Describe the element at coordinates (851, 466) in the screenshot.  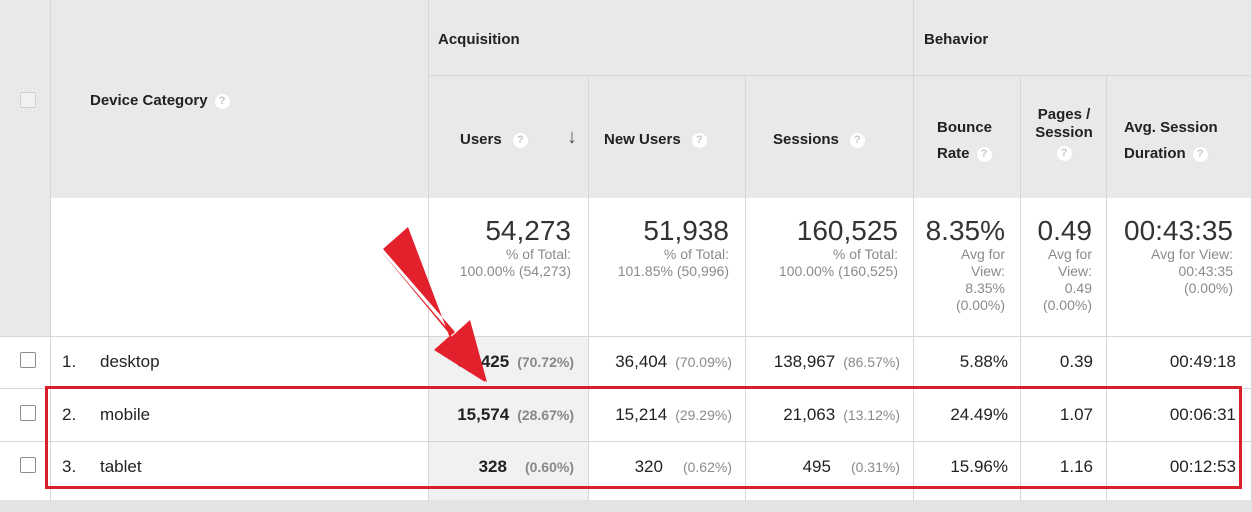
I see `sessions-cell: 495 (0.31%)` at that location.